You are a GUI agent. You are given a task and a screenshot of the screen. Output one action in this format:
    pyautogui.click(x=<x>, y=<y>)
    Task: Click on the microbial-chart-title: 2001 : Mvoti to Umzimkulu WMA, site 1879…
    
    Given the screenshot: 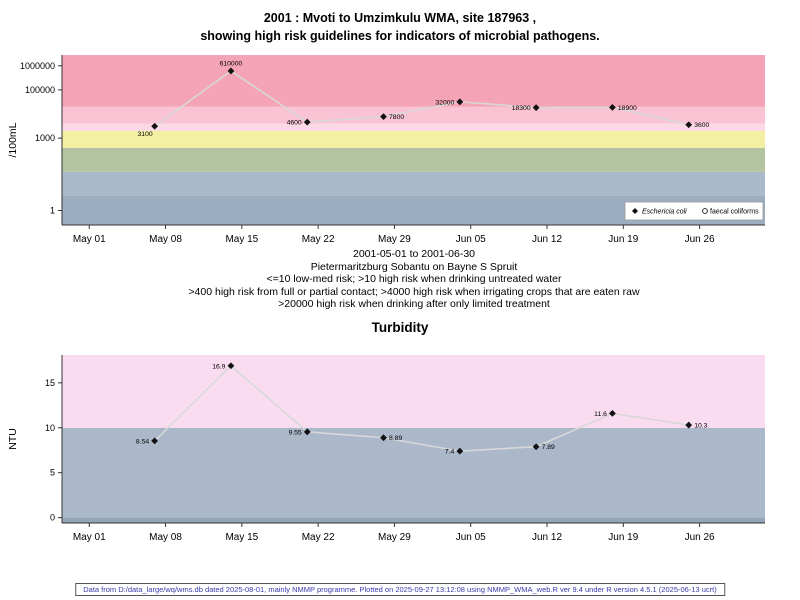 What is the action you would take?
    pyautogui.click(x=400, y=27)
    